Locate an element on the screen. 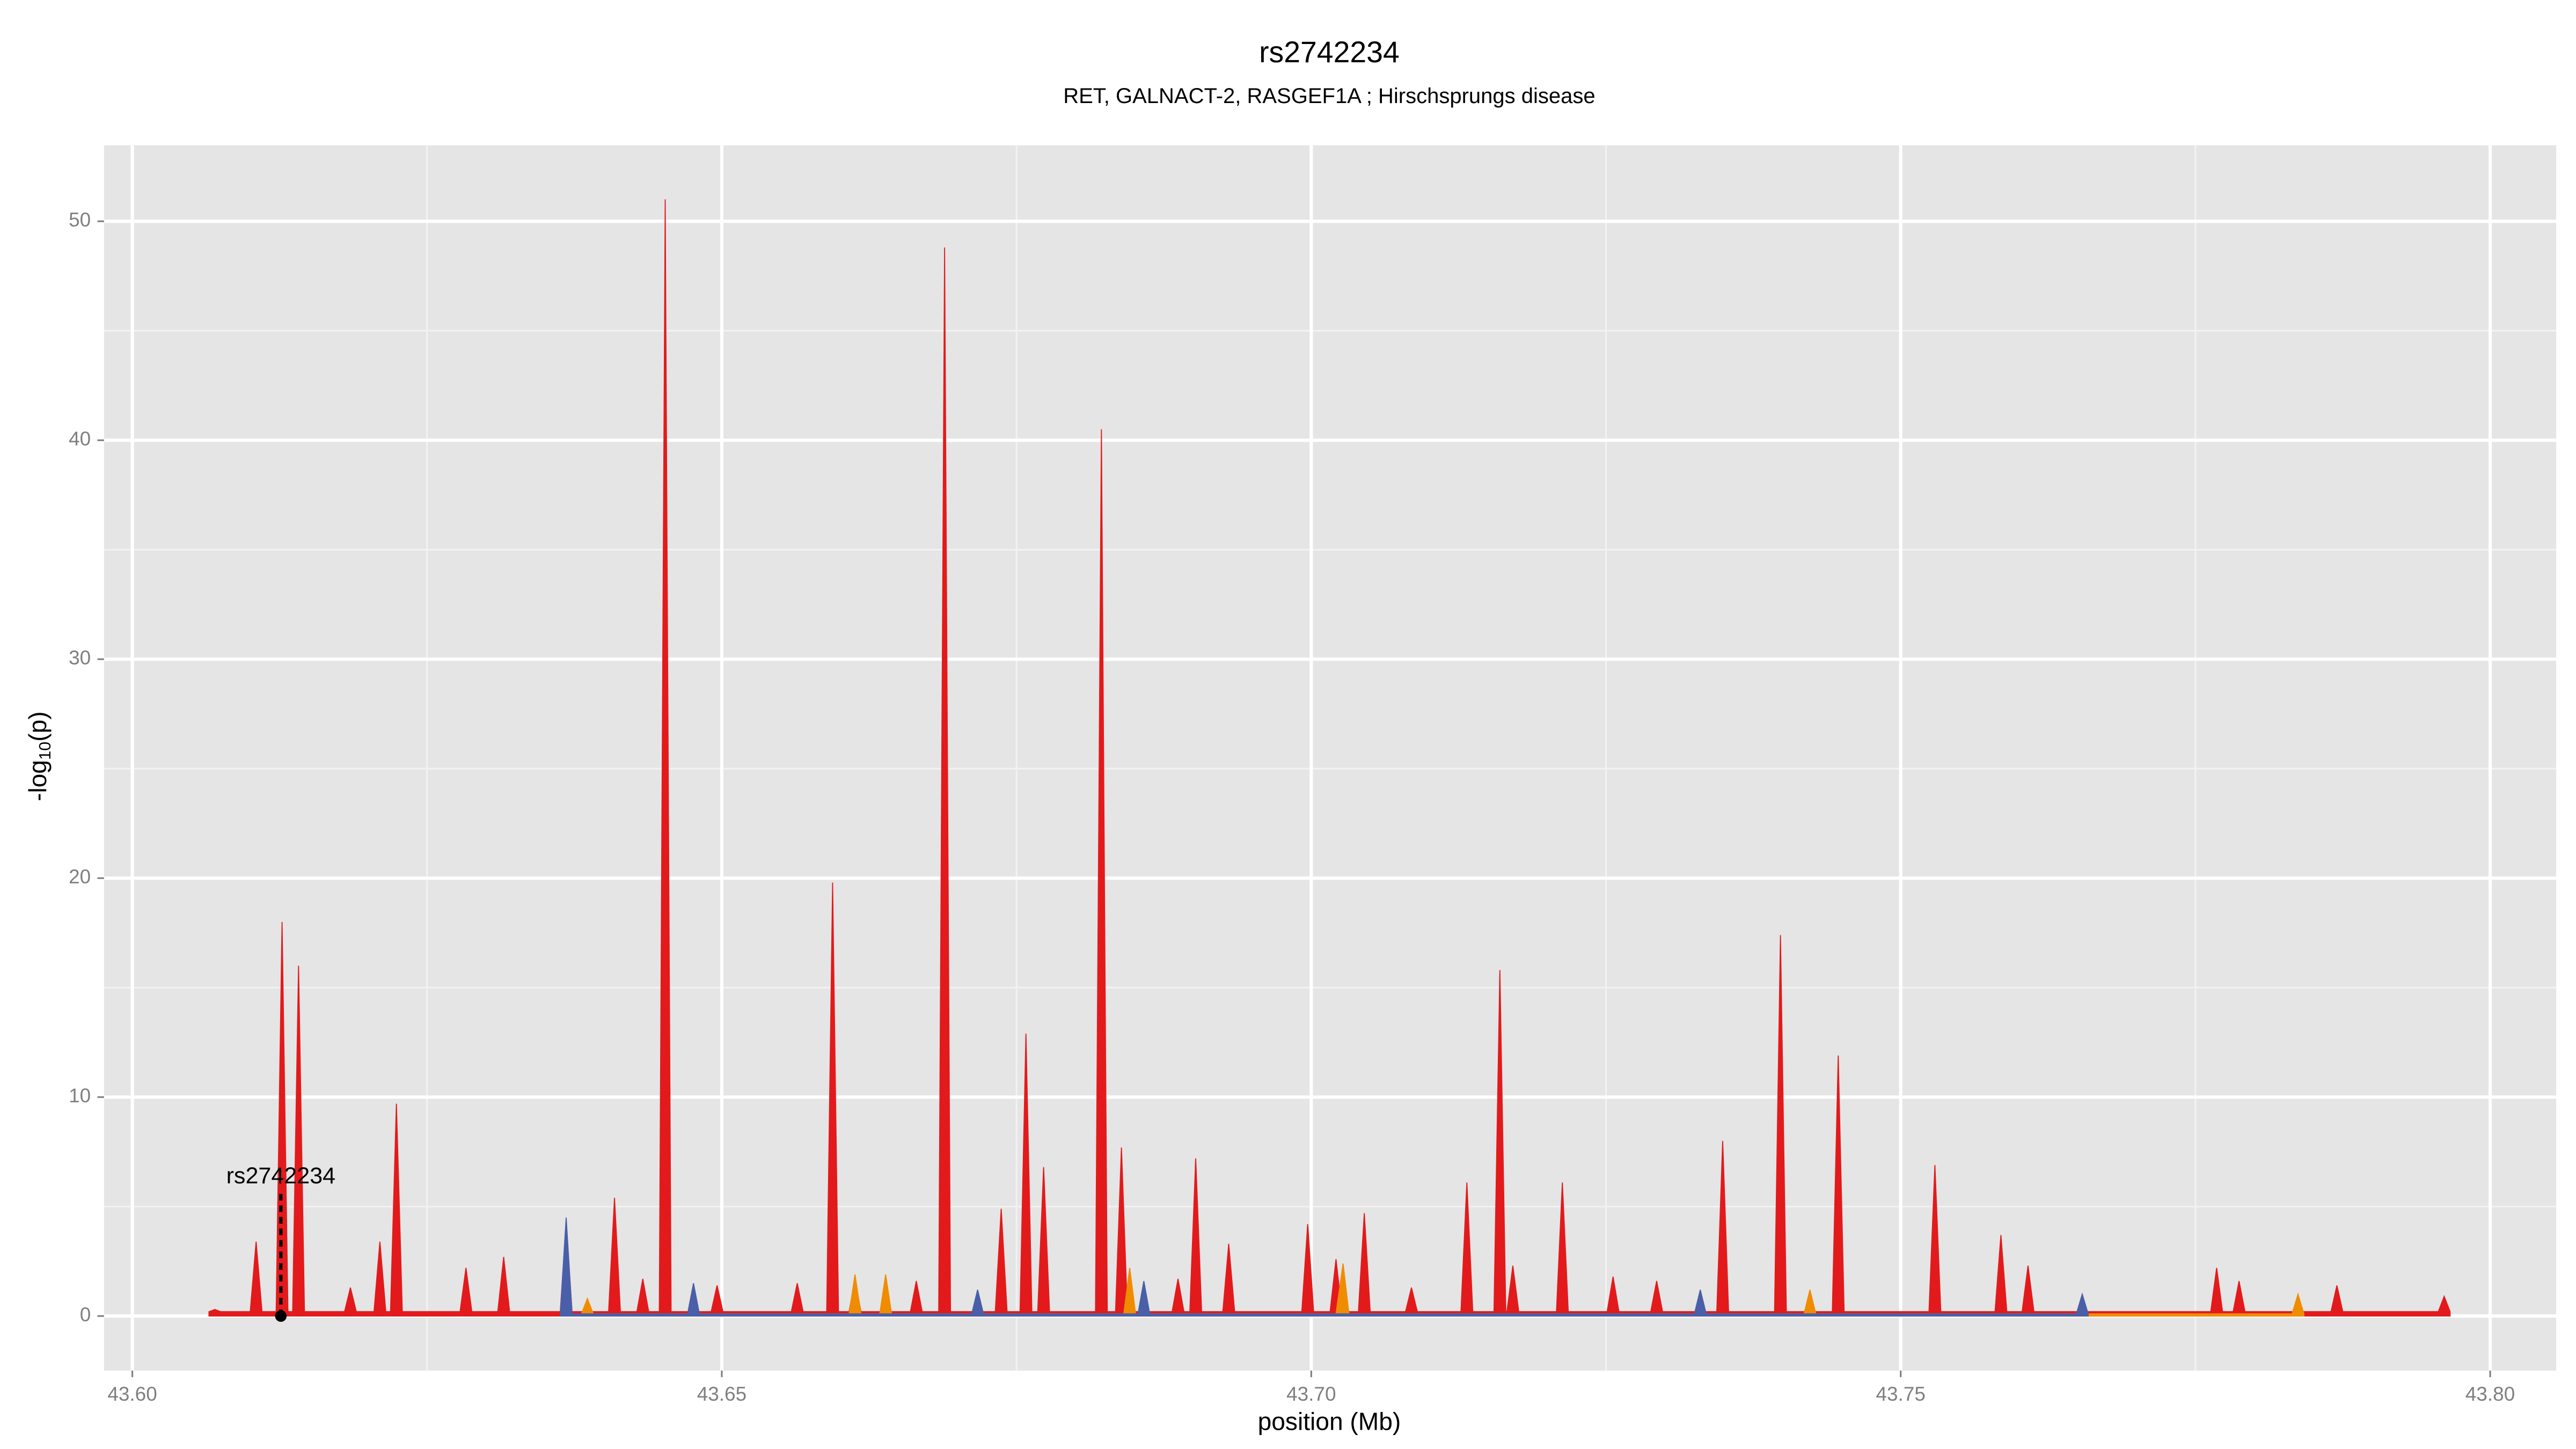 This screenshot has width=2576, height=1449. y-axis-label-part: (p) is located at coordinates (38, 726).